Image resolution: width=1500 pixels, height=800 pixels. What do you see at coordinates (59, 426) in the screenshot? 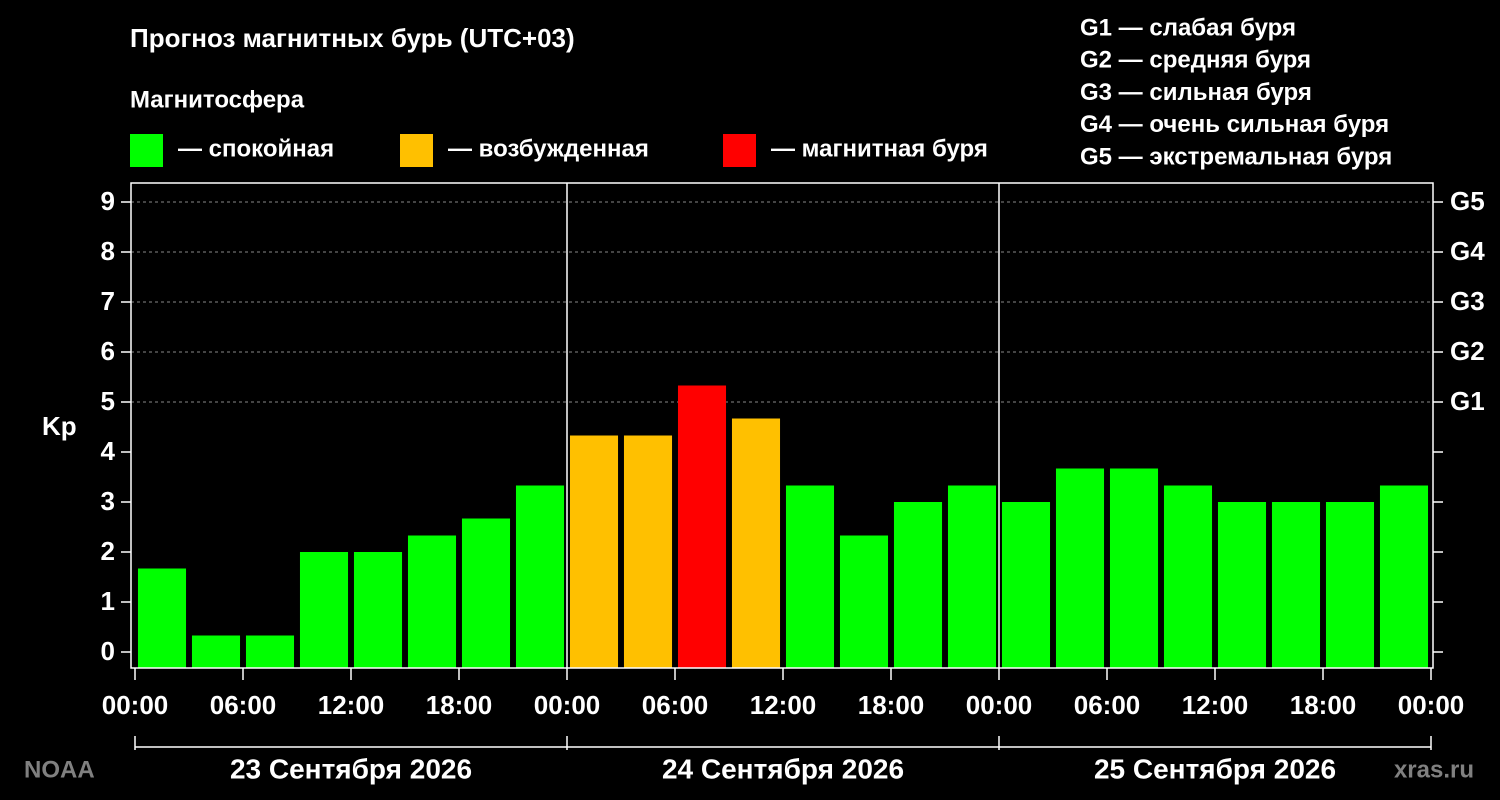
I see `y-axis-label: Kp` at bounding box center [59, 426].